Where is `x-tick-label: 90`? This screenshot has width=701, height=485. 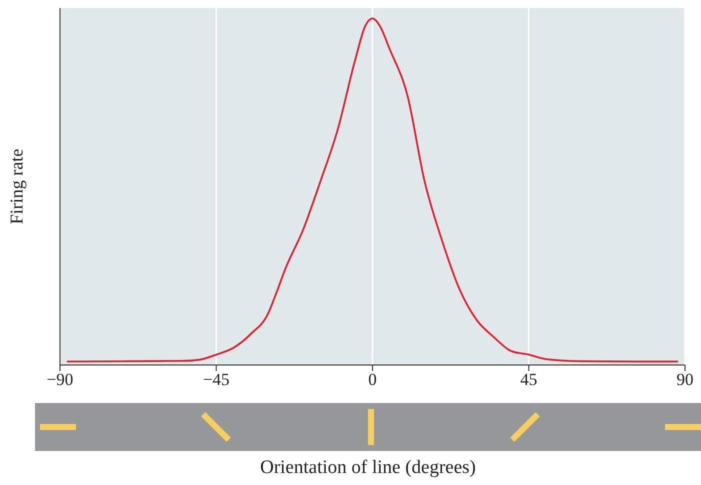 x-tick-label: 90 is located at coordinates (685, 380).